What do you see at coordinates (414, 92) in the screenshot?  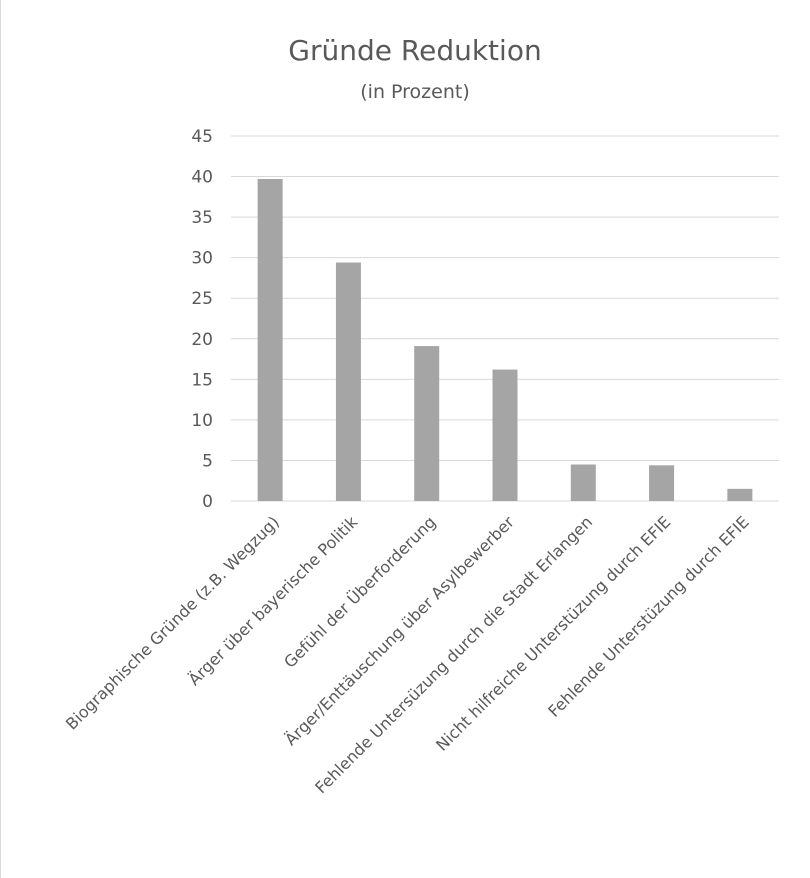 I see `chart-subtitle: (in Prozent)` at bounding box center [414, 92].